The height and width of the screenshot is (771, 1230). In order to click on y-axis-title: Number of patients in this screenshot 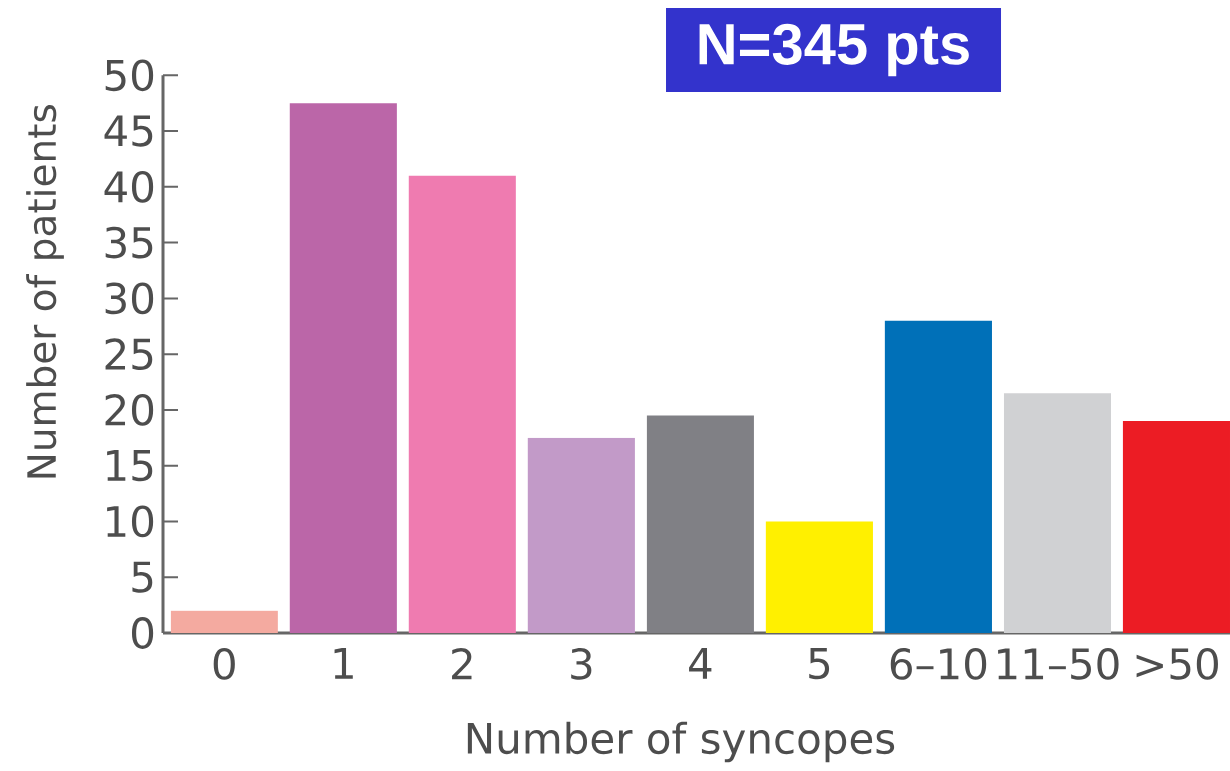, I will do `click(45, 291)`.